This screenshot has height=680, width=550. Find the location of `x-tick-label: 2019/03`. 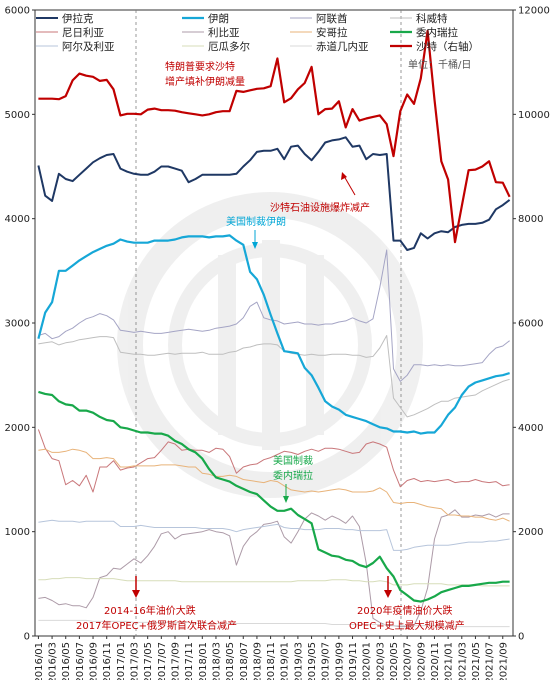

x-tick-label: 2019/03 is located at coordinates (298, 661).